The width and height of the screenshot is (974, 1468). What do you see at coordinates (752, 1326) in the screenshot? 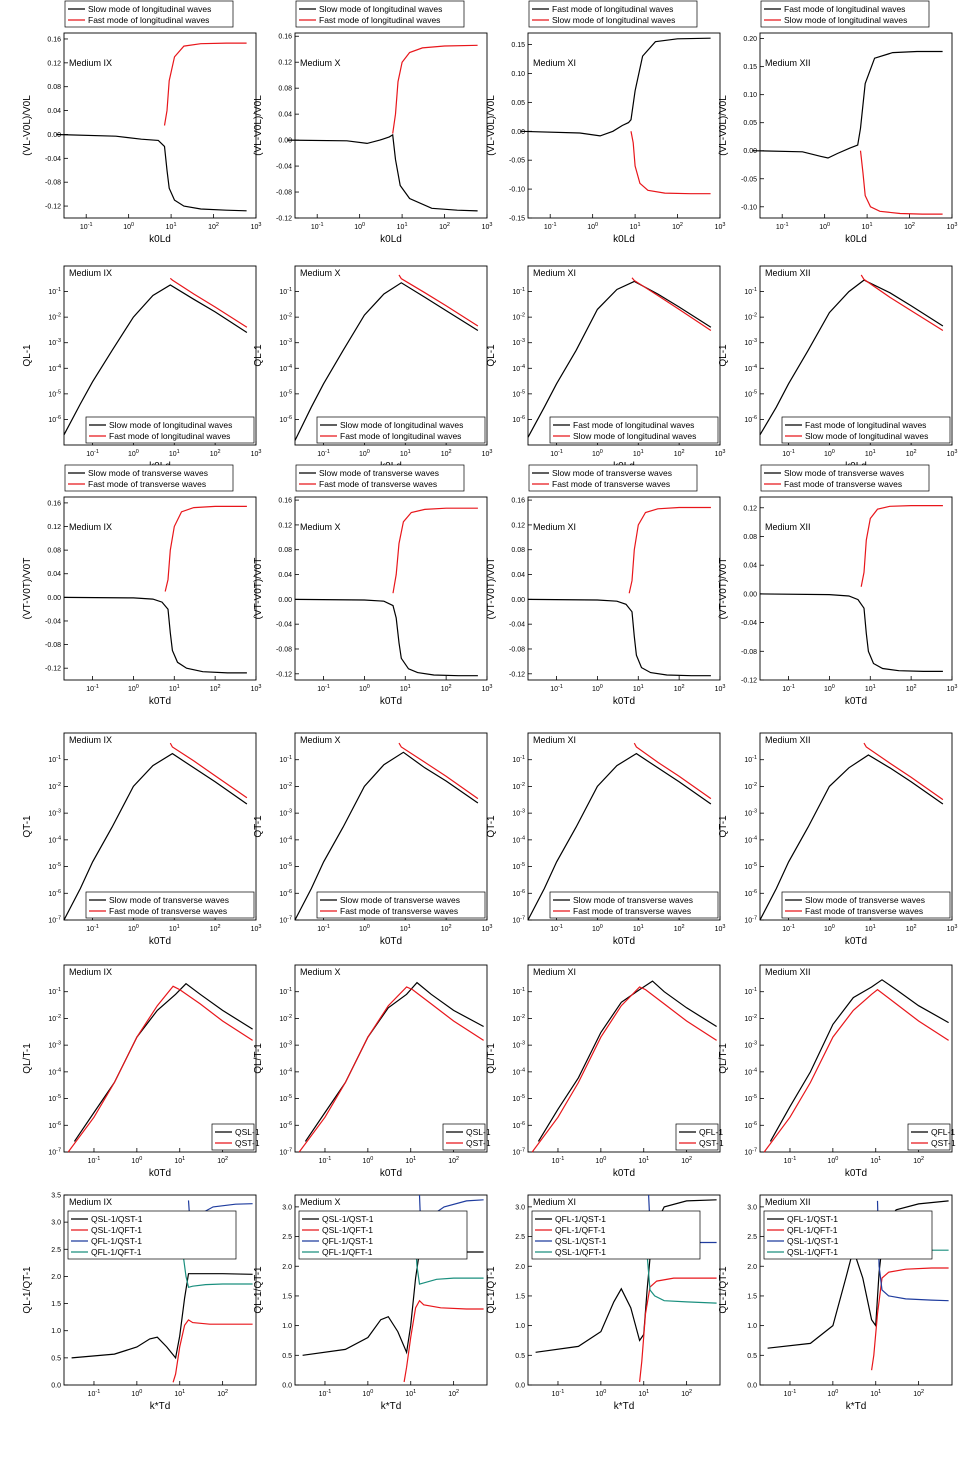
I see `y-tick-label: 1.0` at bounding box center [752, 1326].